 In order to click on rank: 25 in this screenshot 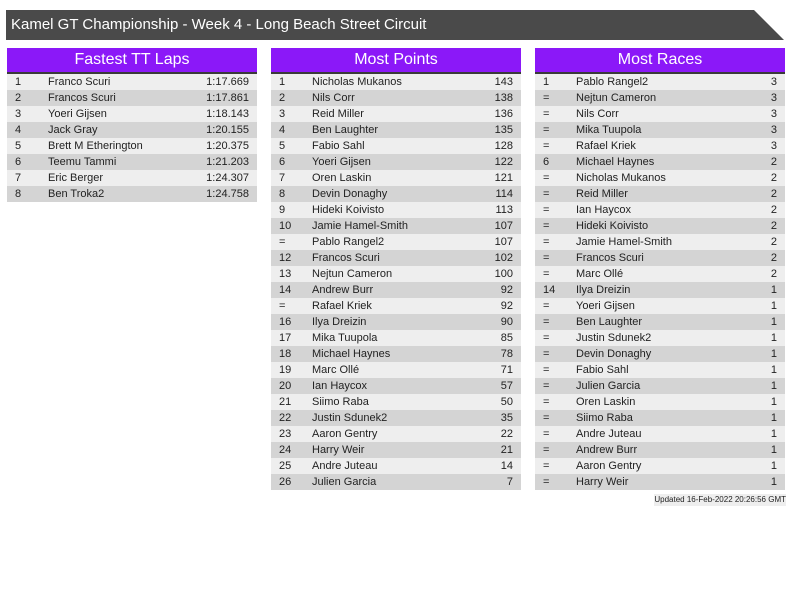, I will do `click(285, 466)`.